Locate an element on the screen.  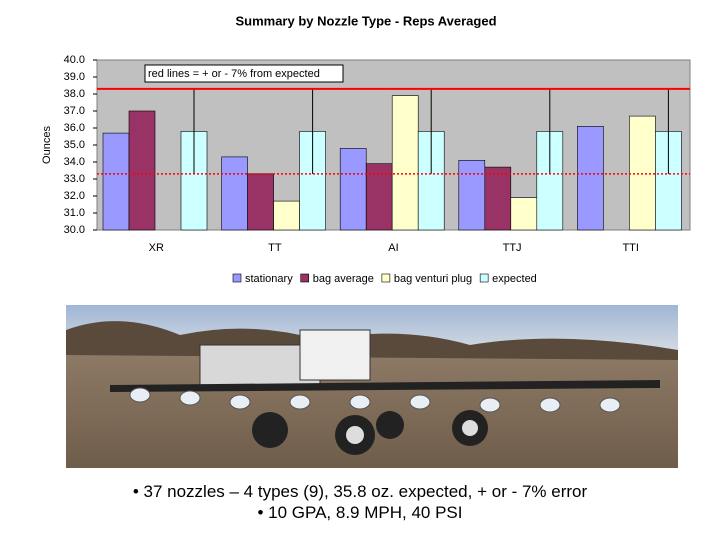
caption-line: • 10 GPA, 8.9 MPH, 40 PSI is located at coordinates (360, 512).